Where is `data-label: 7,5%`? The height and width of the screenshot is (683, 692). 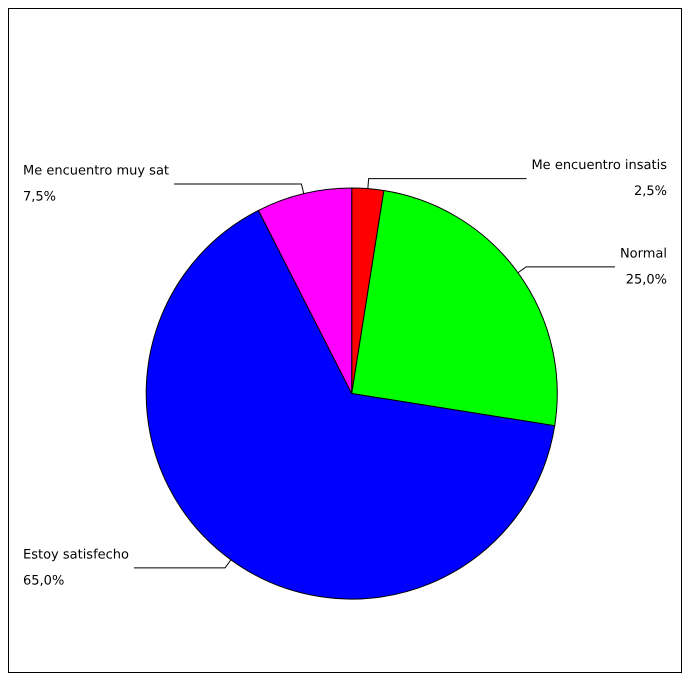
data-label: 7,5% is located at coordinates (39, 196).